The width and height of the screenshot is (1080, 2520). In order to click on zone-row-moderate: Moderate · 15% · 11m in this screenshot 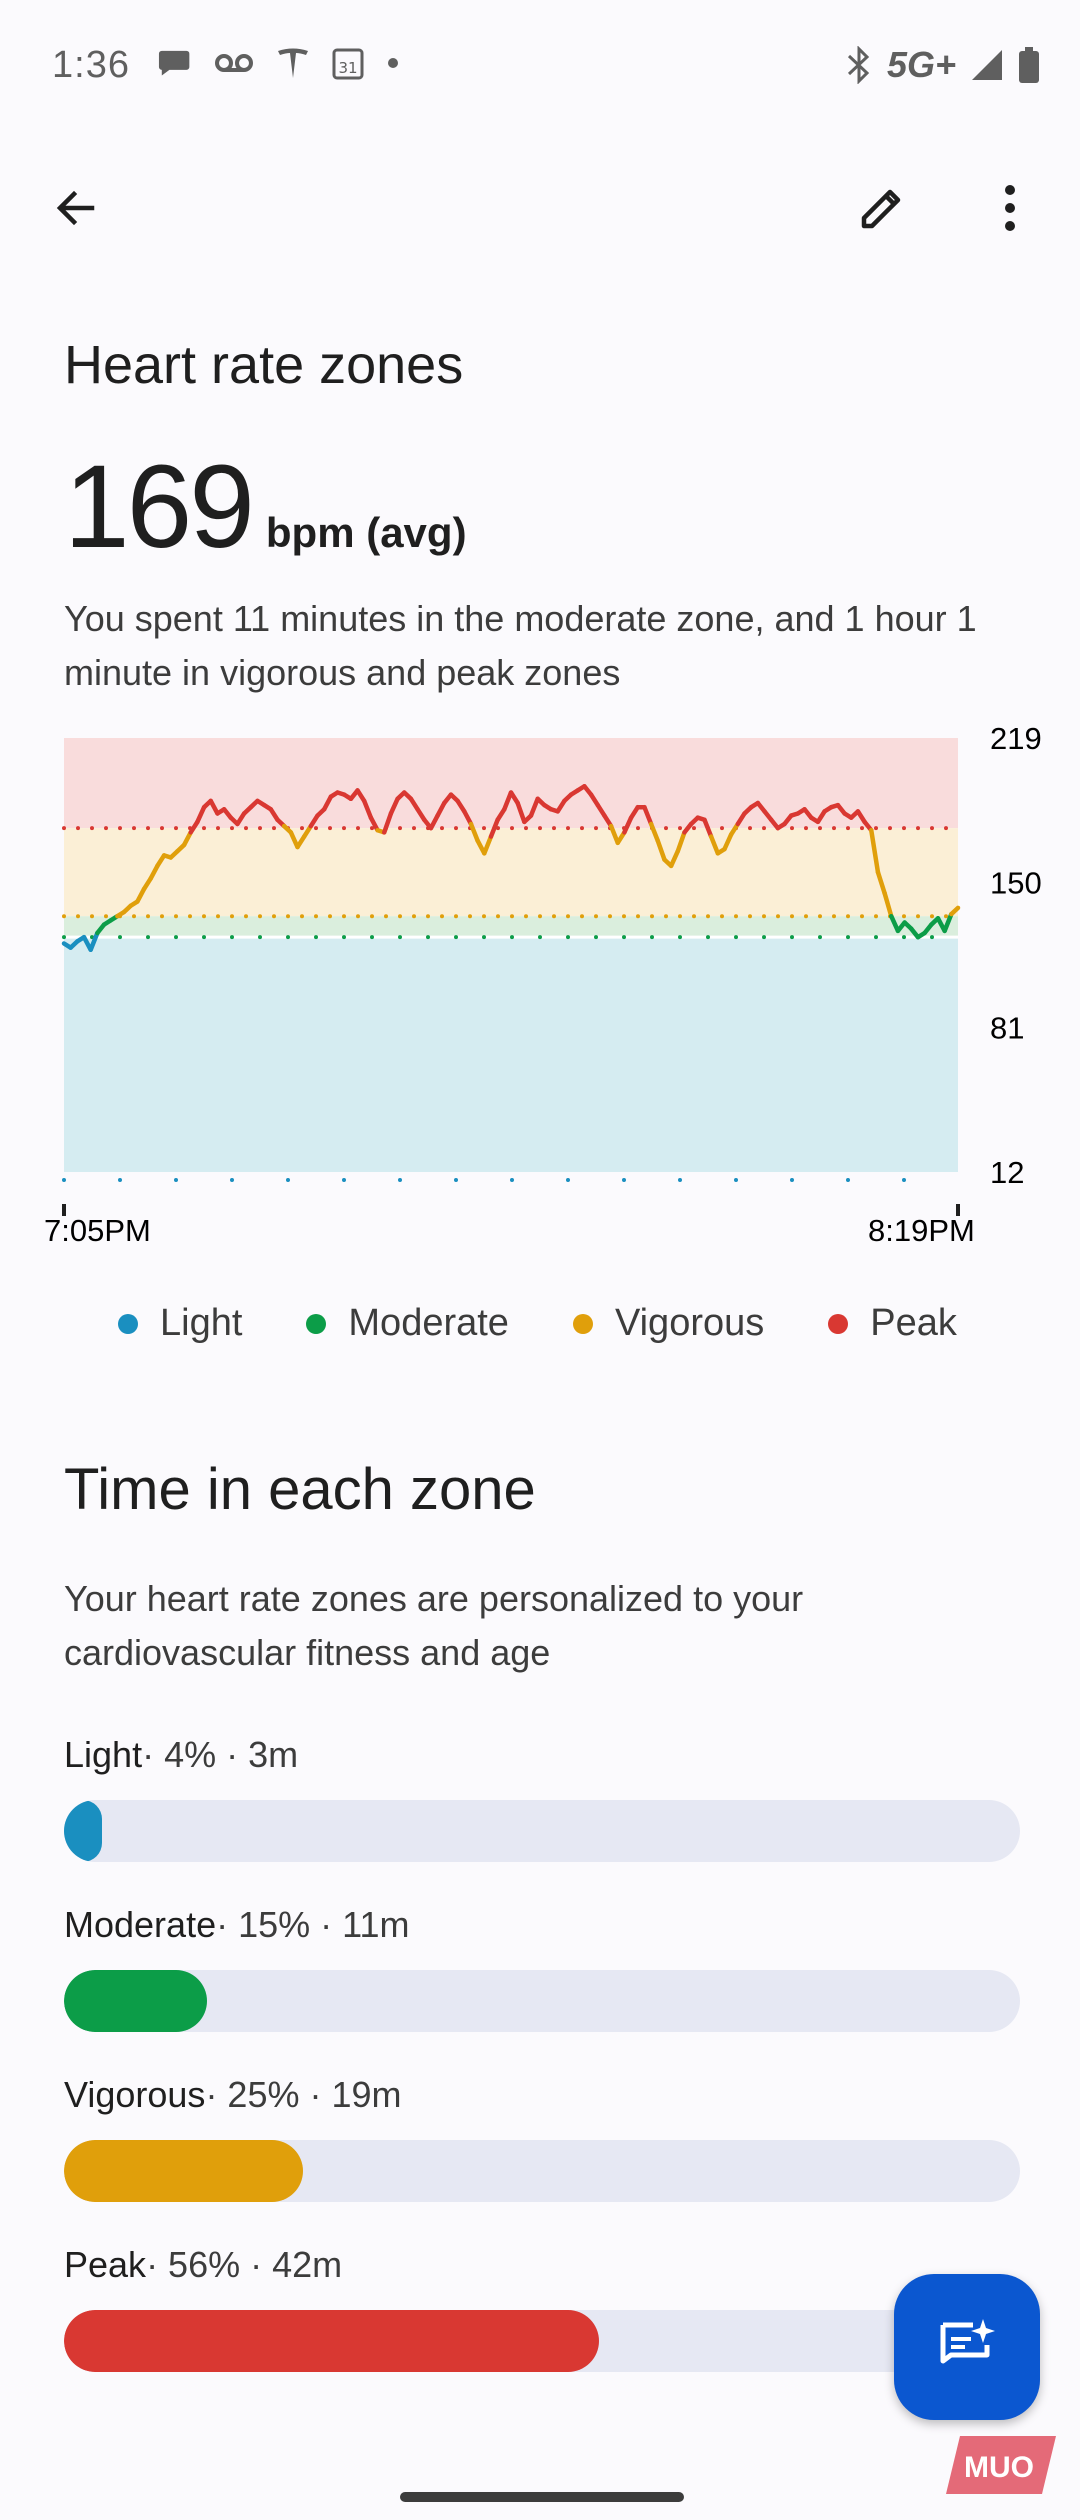, I will do `click(542, 1966)`.